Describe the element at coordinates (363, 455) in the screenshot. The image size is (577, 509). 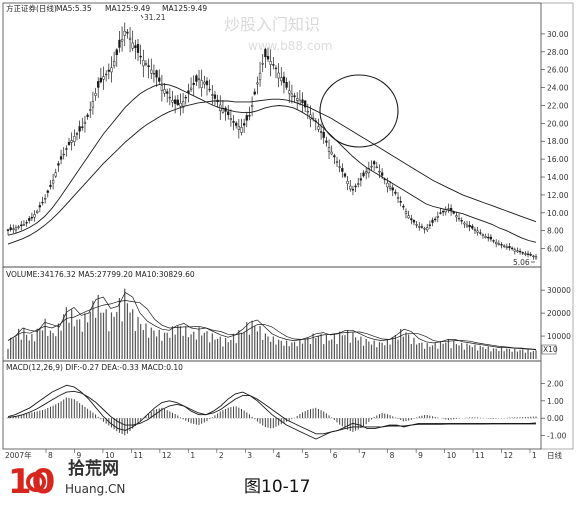
I see `x-tick-label: 7` at that location.